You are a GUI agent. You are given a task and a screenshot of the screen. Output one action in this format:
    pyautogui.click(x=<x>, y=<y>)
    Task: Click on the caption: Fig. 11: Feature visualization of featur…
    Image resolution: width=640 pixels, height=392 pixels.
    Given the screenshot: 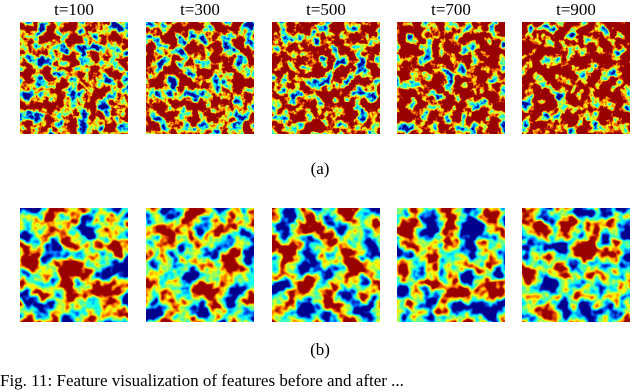 What is the action you would take?
    pyautogui.click(x=202, y=380)
    